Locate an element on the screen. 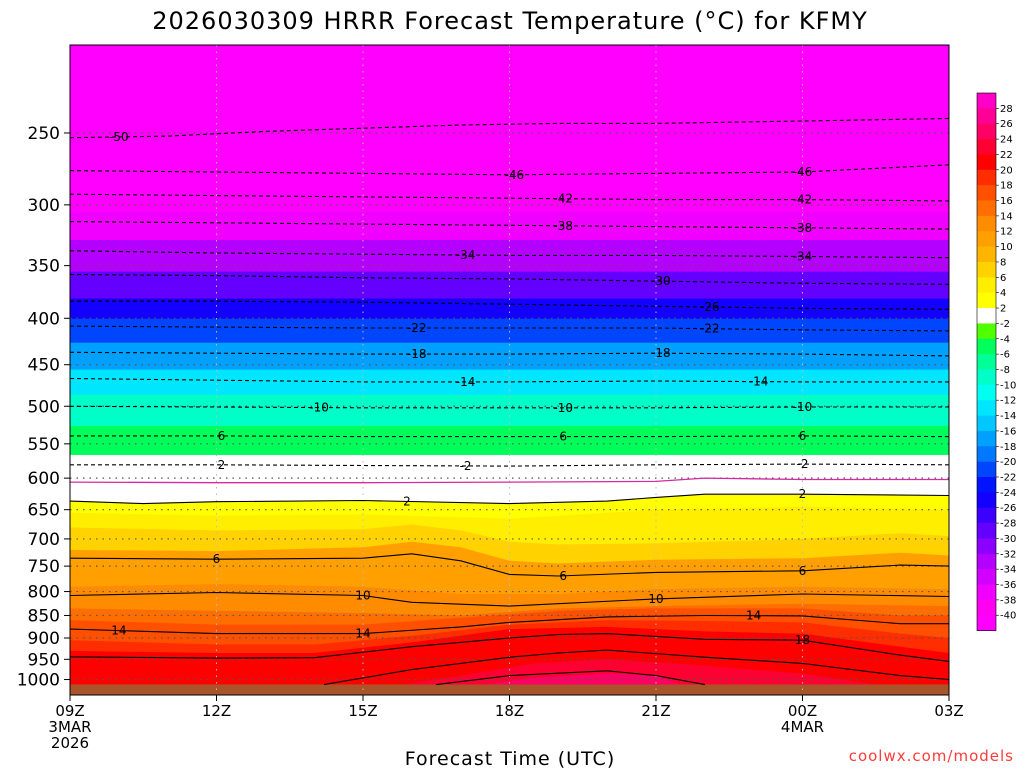 This screenshot has width=1024, height=768. colorbar-label-17: -8 is located at coordinates (1005, 370).